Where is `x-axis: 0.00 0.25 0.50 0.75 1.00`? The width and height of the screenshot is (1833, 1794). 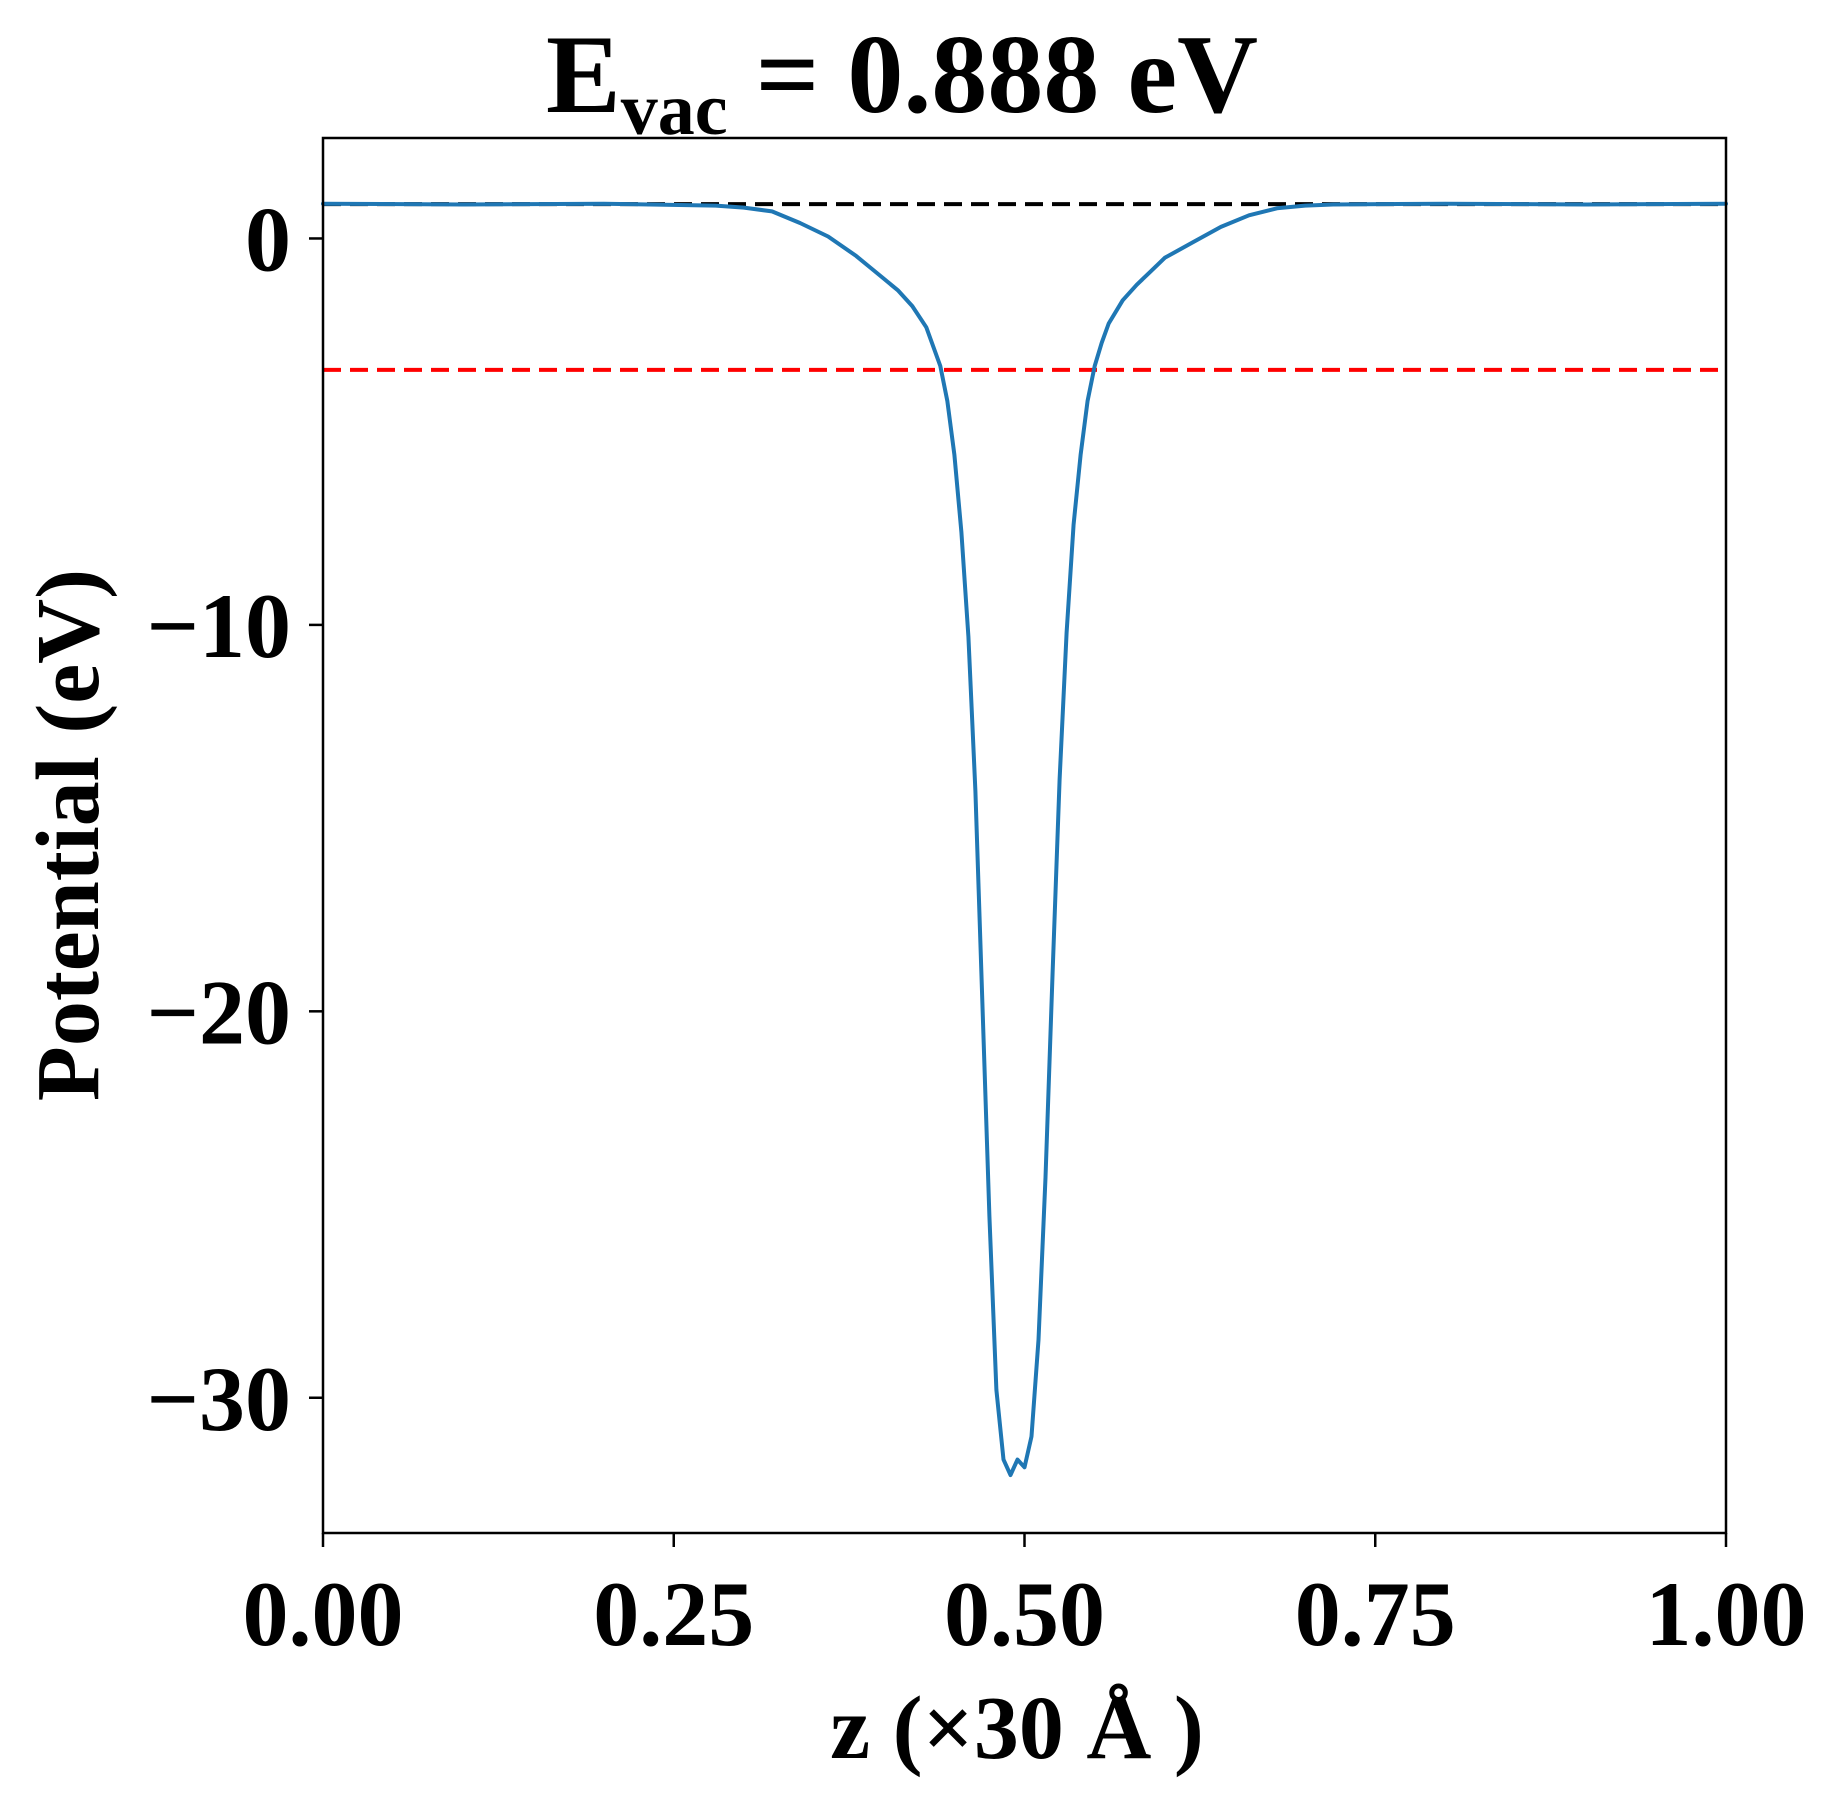 x-axis: 0.00 0.25 0.50 0.75 1.00 is located at coordinates (1025, 1599).